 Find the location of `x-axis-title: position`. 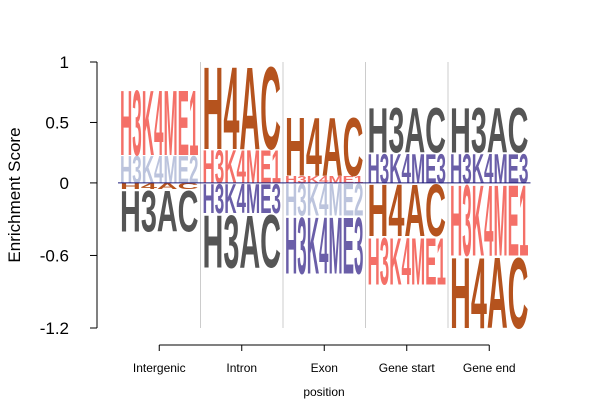

x-axis-title: position is located at coordinates (323, 392).